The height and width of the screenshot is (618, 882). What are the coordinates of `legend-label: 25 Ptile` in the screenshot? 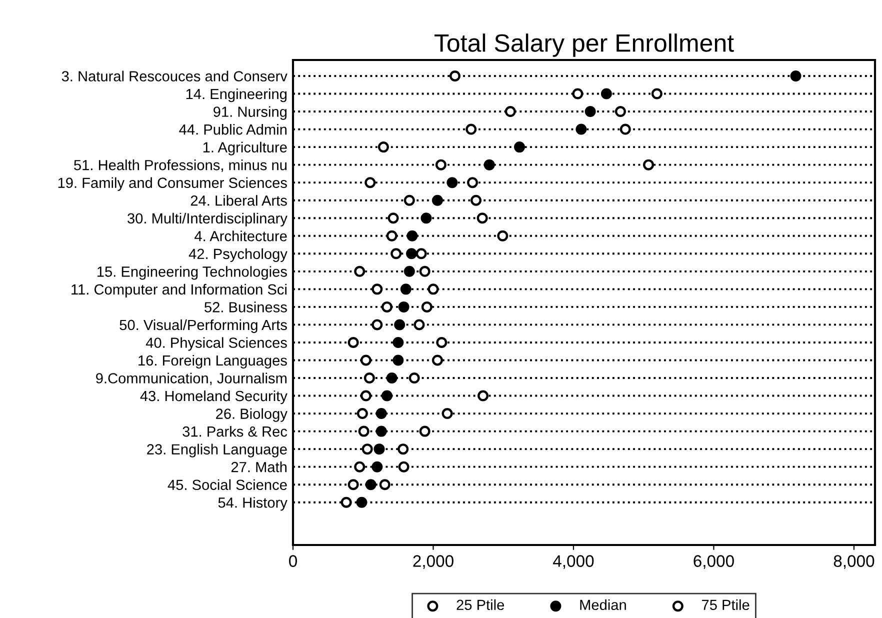 It's located at (480, 604).